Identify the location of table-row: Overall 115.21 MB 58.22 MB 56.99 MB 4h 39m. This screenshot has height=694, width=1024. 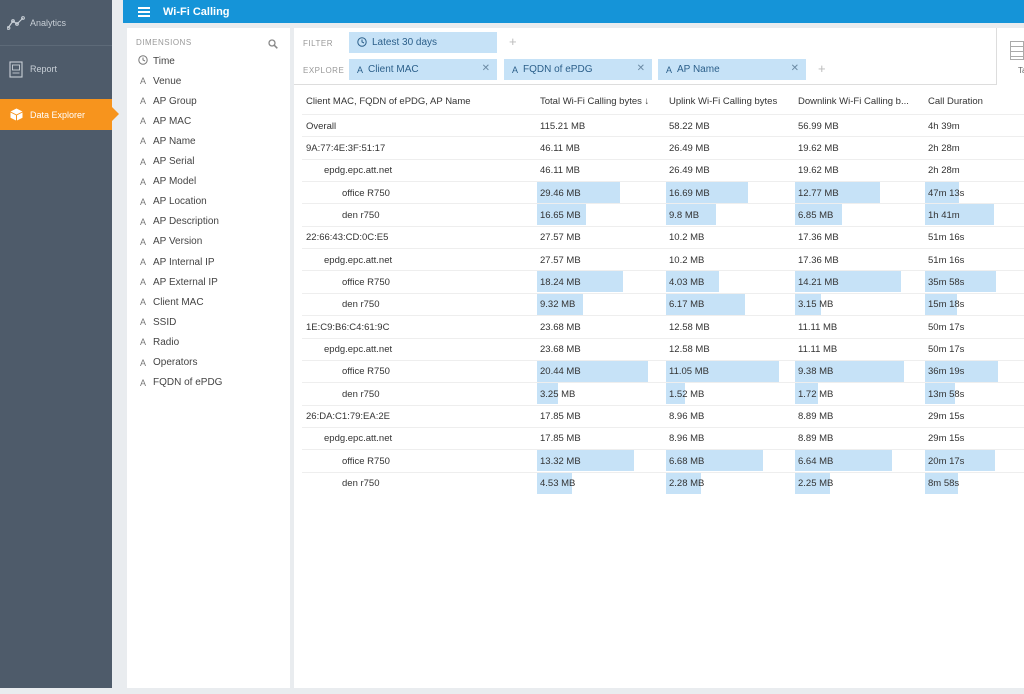
(663, 125).